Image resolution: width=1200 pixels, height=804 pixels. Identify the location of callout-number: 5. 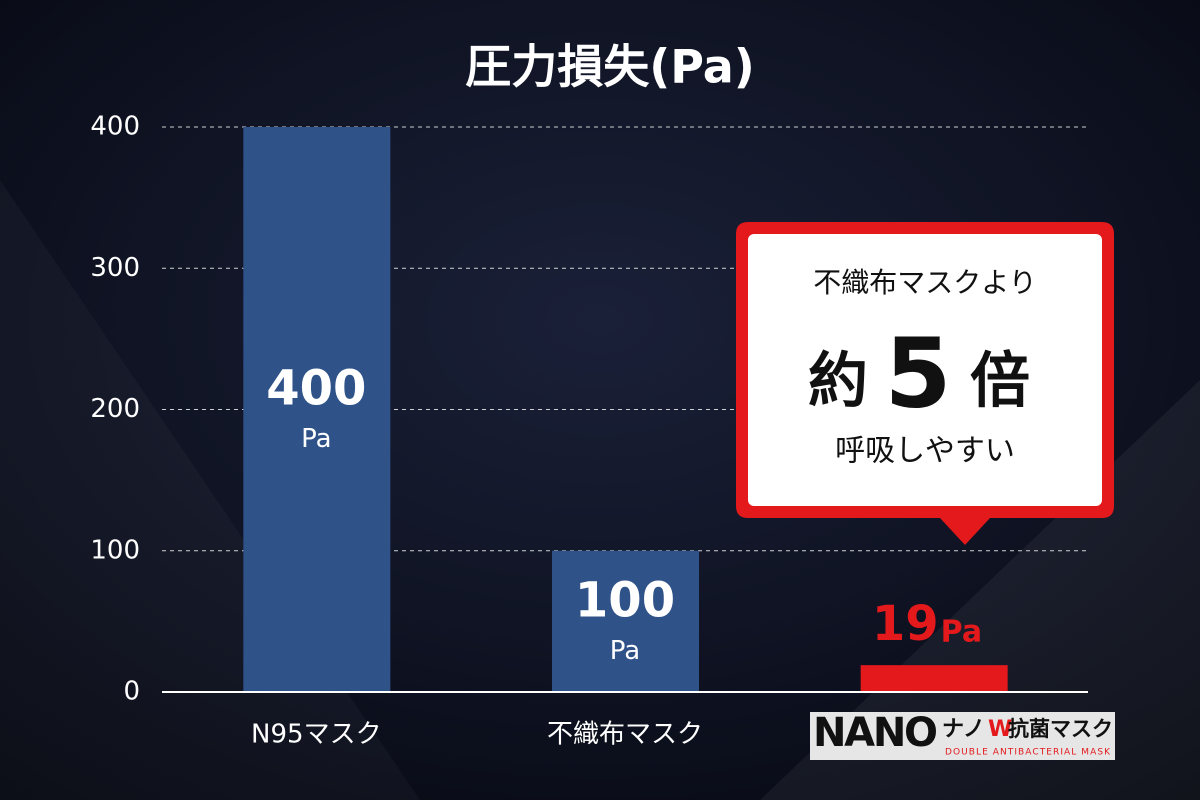
(918, 373).